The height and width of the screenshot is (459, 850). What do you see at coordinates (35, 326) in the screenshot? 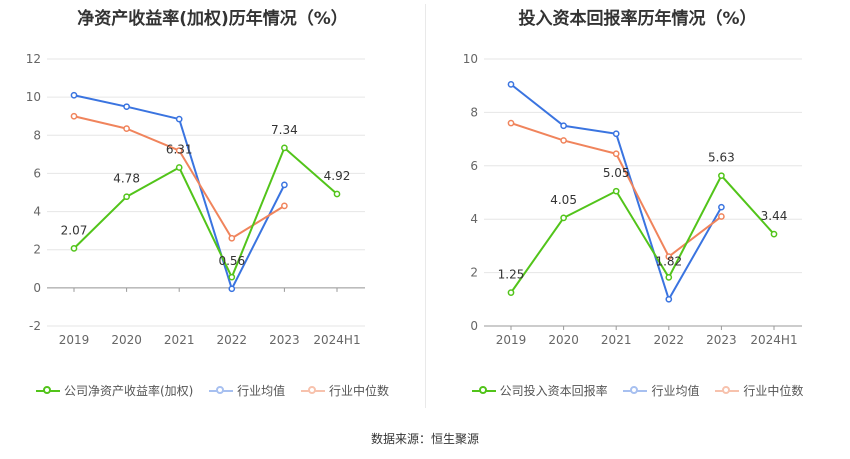
I see `y-tick-label: -2` at bounding box center [35, 326].